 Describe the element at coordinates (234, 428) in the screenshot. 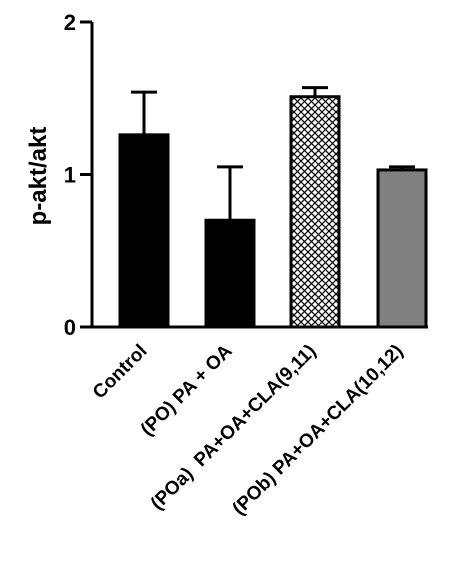

I see `x-tick-label: (POa) PA+OA+CLA(9,11)` at that location.